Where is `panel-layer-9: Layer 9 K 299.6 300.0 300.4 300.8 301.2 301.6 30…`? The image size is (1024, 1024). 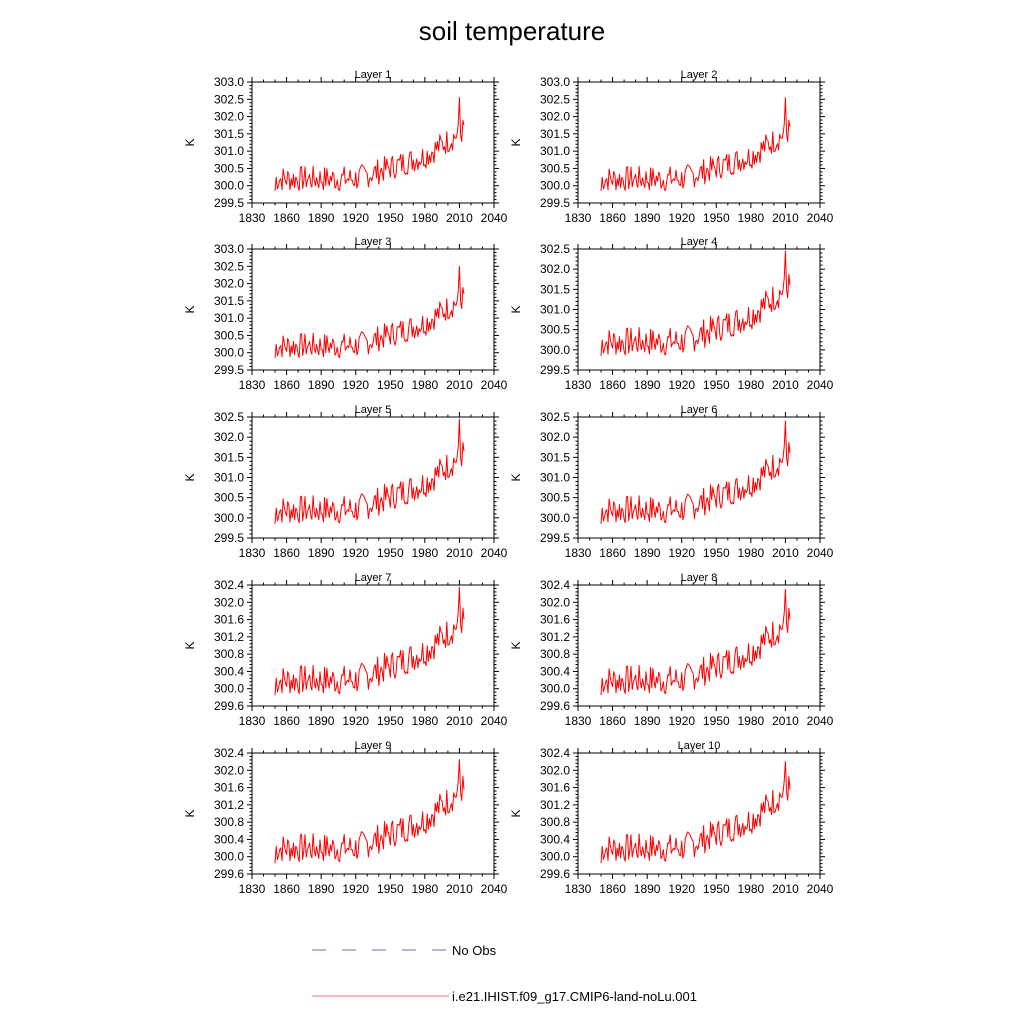
panel-layer-9: Layer 9 K 299.6 300.0 300.4 300.8 301.2 301.6 30… is located at coordinates (345, 818).